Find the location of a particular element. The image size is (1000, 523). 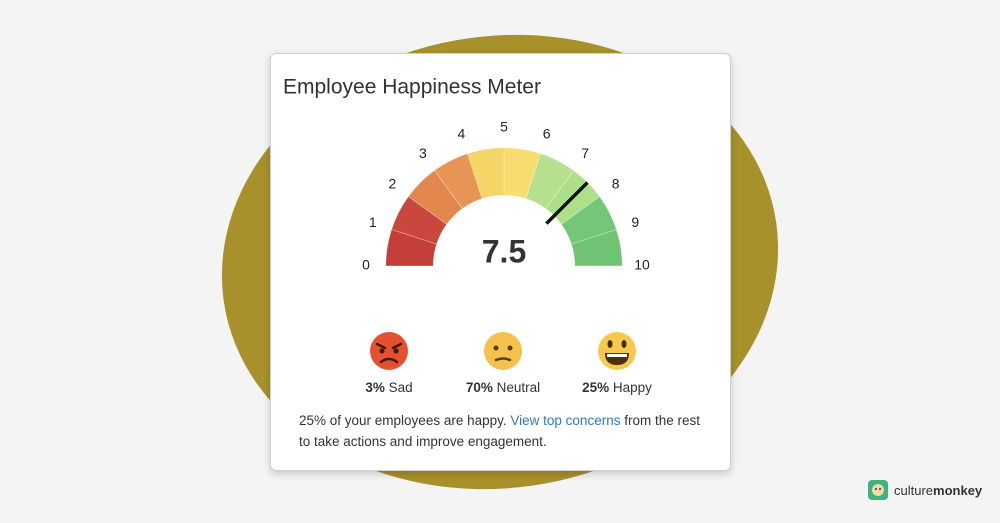

card-title: Employee Happiness Meter is located at coordinates (412, 87).